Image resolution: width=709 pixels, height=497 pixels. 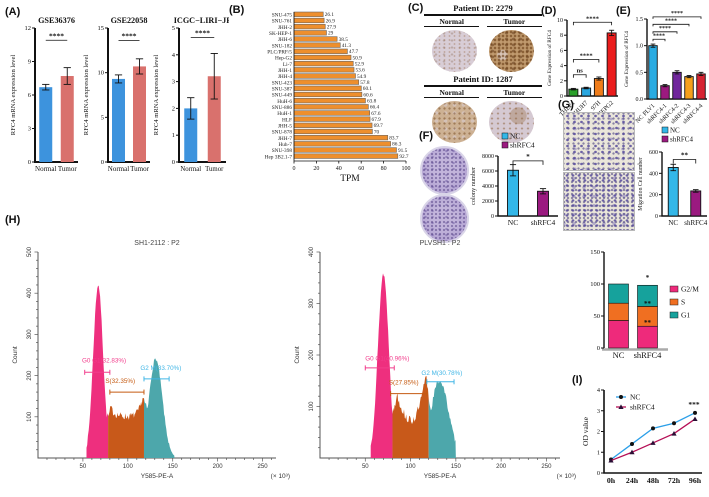 I want to click on svg-text: Gene Expression of RFC4, so click(x=549, y=58).